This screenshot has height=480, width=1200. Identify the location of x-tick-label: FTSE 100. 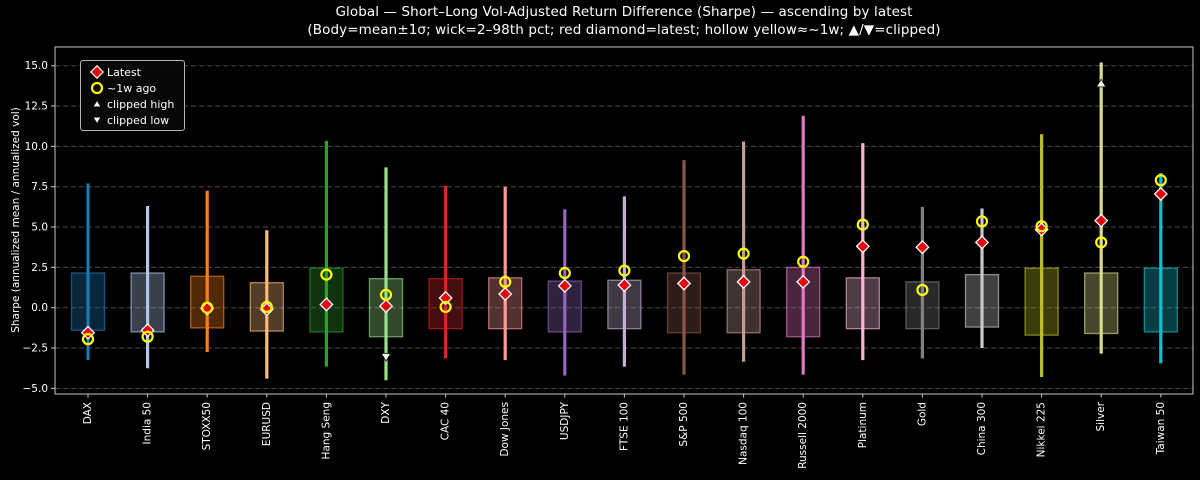
(624, 426).